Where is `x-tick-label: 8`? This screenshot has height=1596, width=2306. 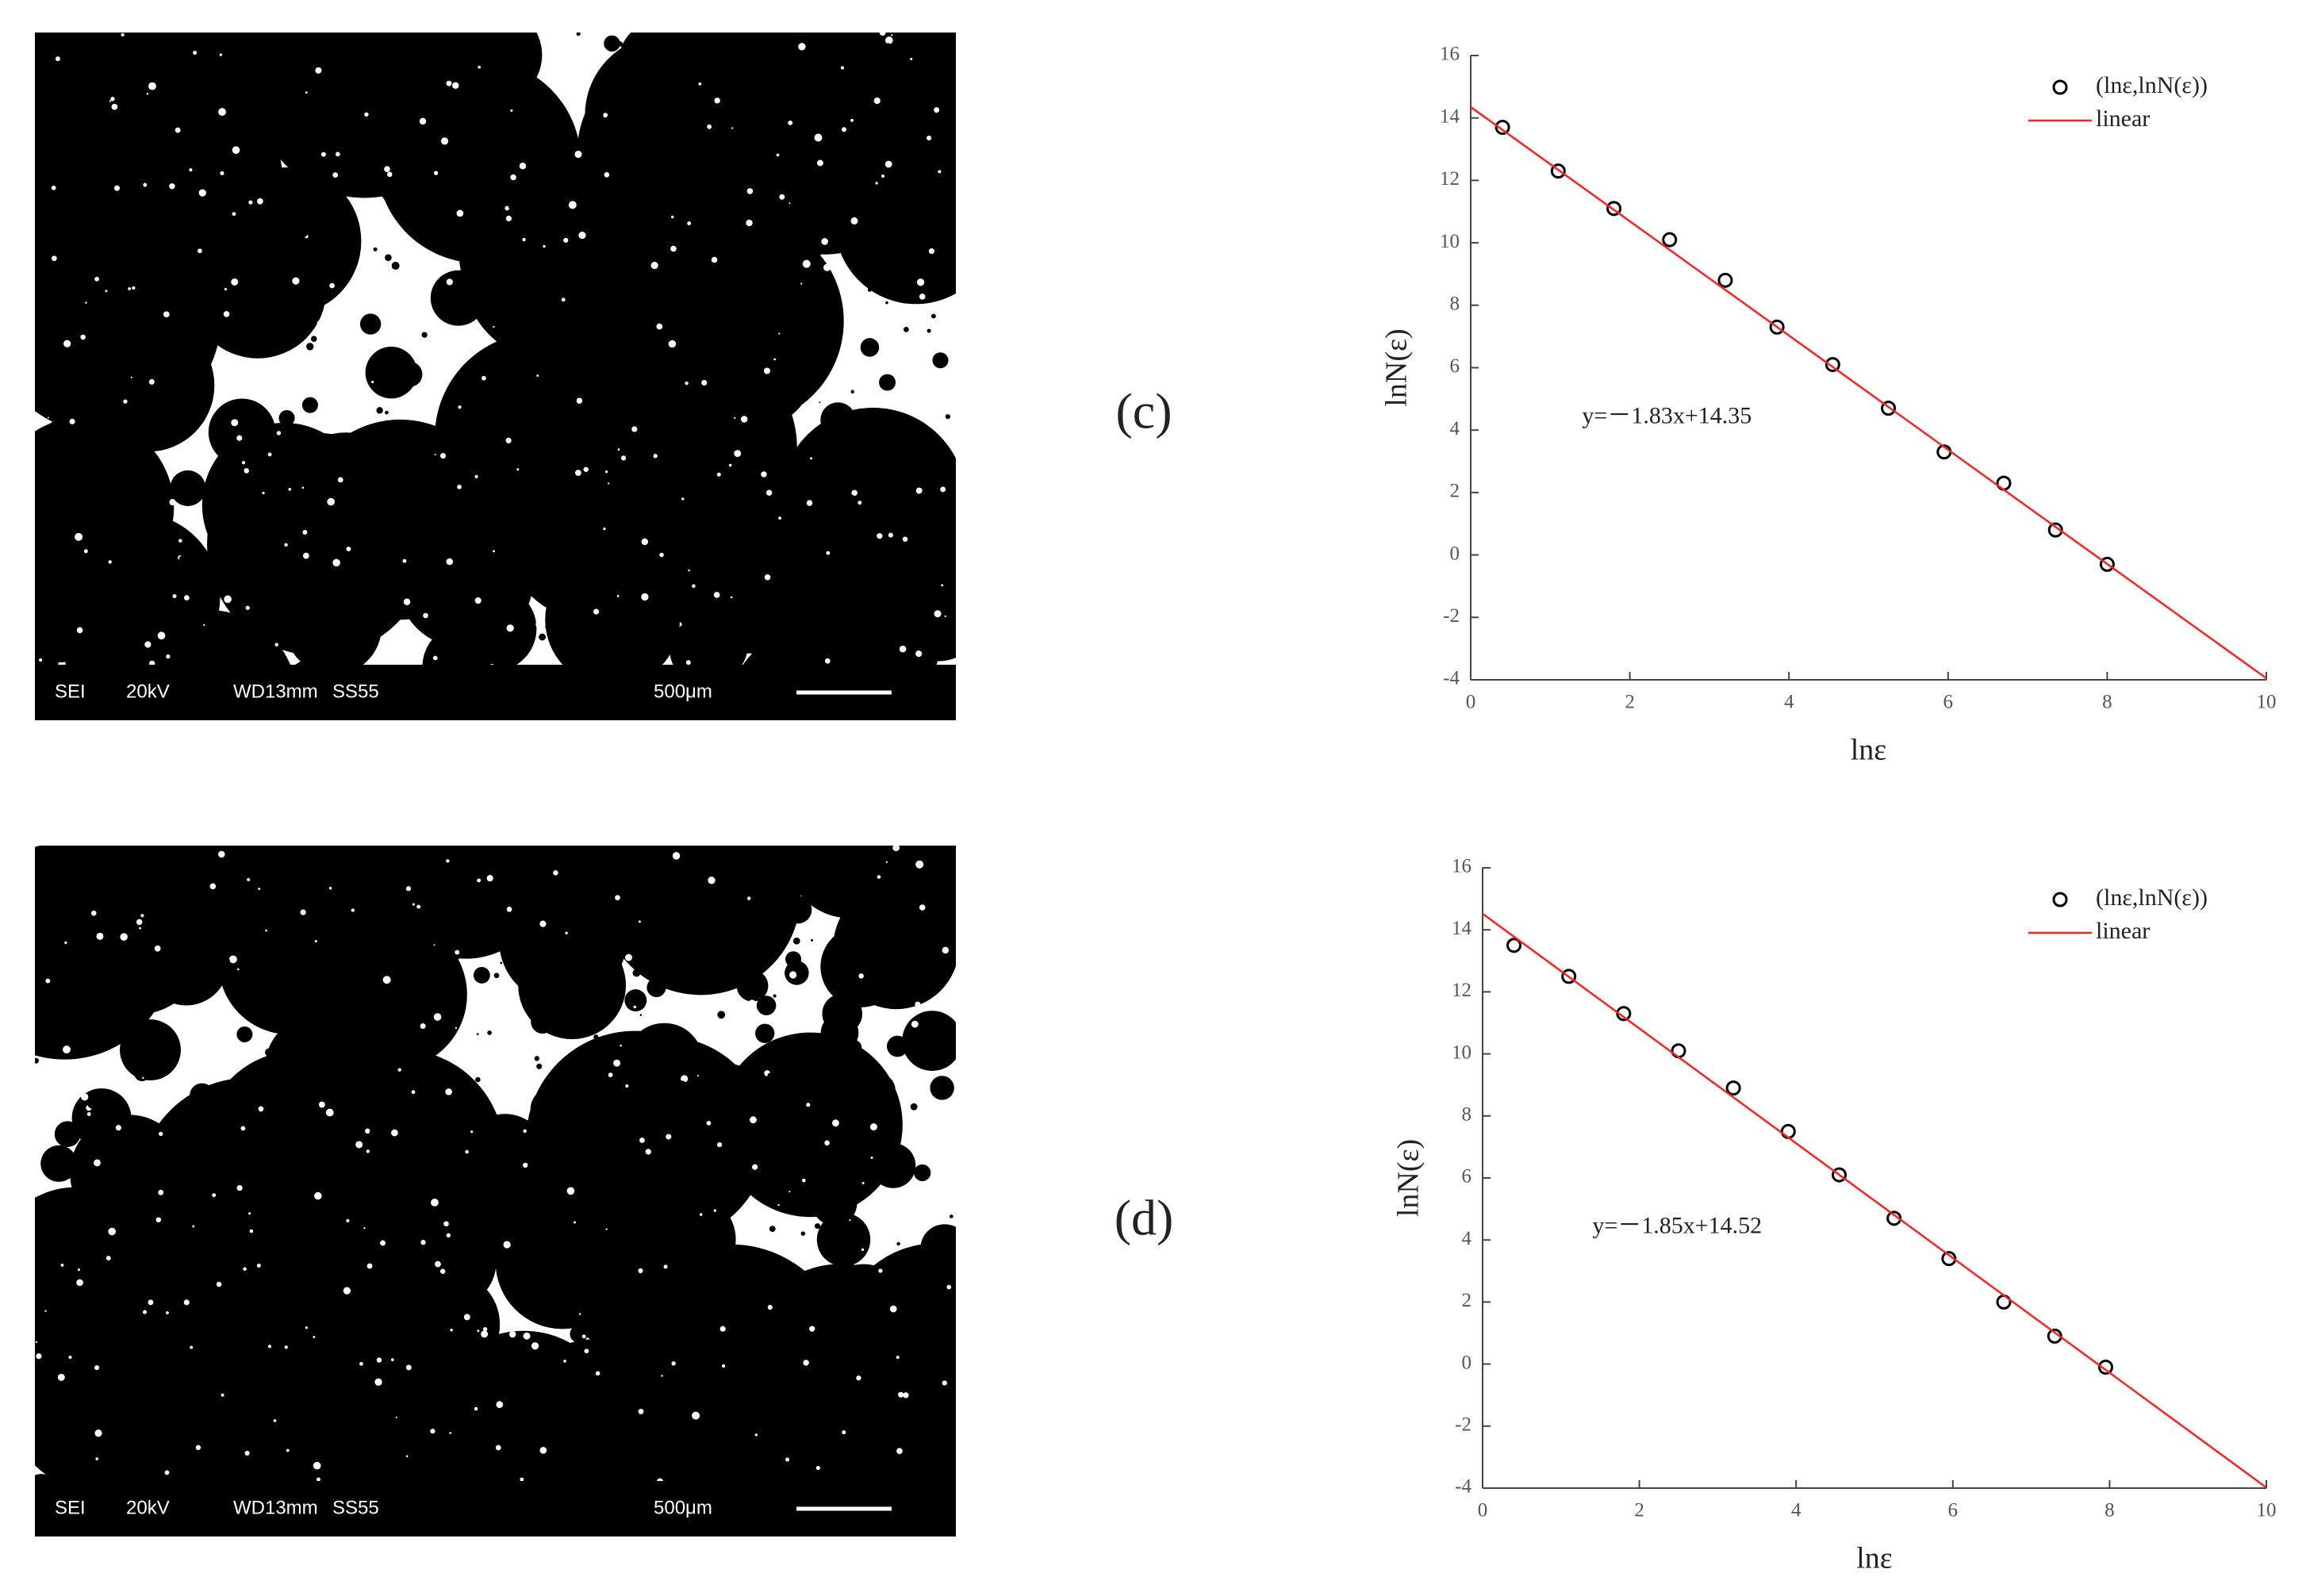
x-tick-label: 8 is located at coordinates (2110, 1510).